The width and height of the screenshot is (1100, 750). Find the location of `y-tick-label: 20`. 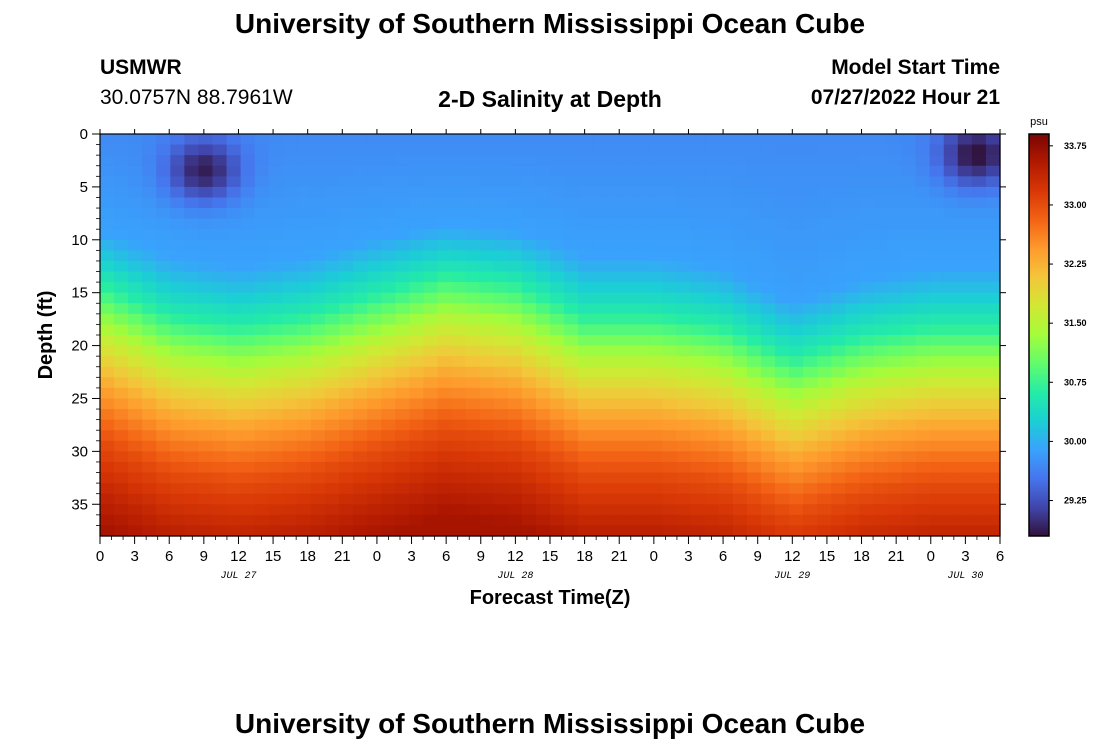

y-tick-label: 20 is located at coordinates (79, 346).